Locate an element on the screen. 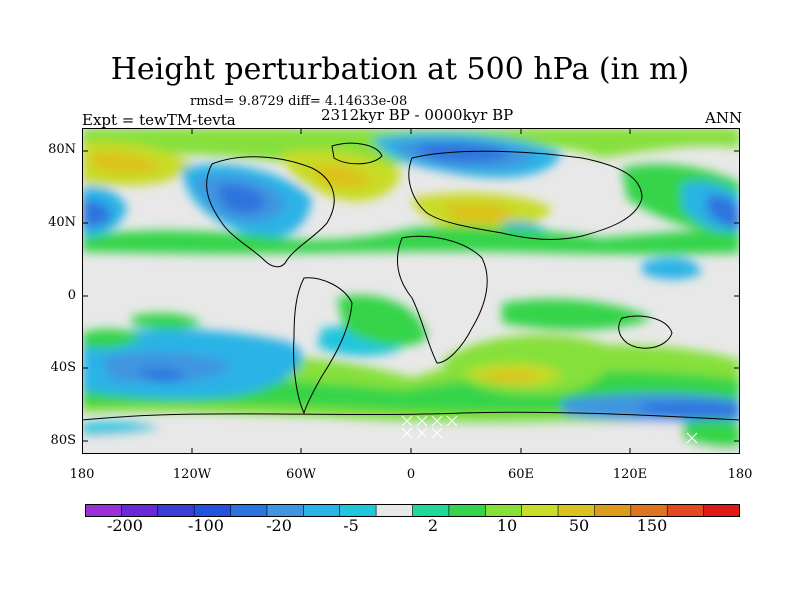 Image resolution: width=800 pixels, height=600 pixels. lon-label-180-west: 180 is located at coordinates (82, 474).